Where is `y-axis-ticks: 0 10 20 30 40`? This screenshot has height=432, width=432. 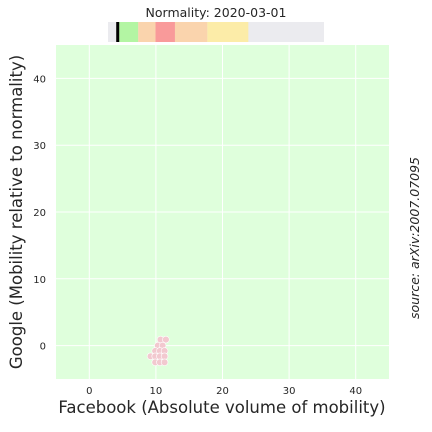
y-axis-ticks: 0 10 20 30 40 is located at coordinates (39, 213).